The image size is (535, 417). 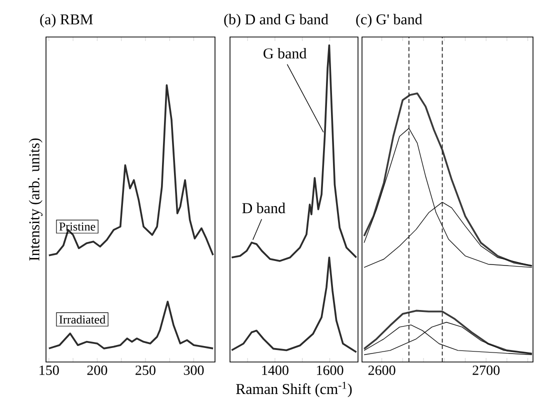 What do you see at coordinates (77, 226) in the screenshot?
I see `series-label: Pristine` at bounding box center [77, 226].